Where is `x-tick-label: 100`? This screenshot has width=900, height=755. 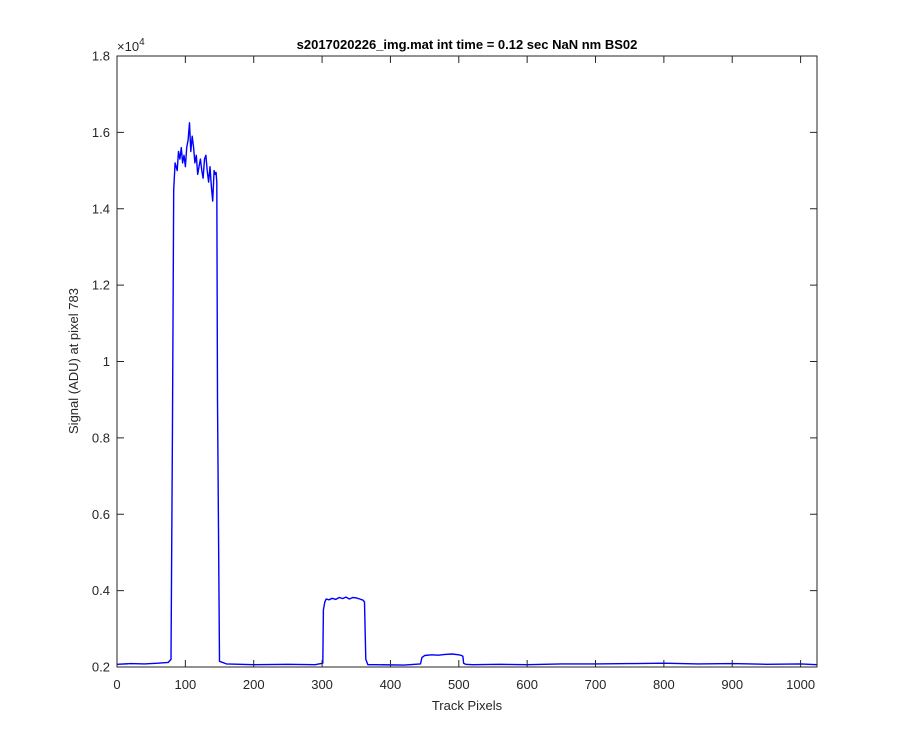 x-tick-label: 100 is located at coordinates (186, 684).